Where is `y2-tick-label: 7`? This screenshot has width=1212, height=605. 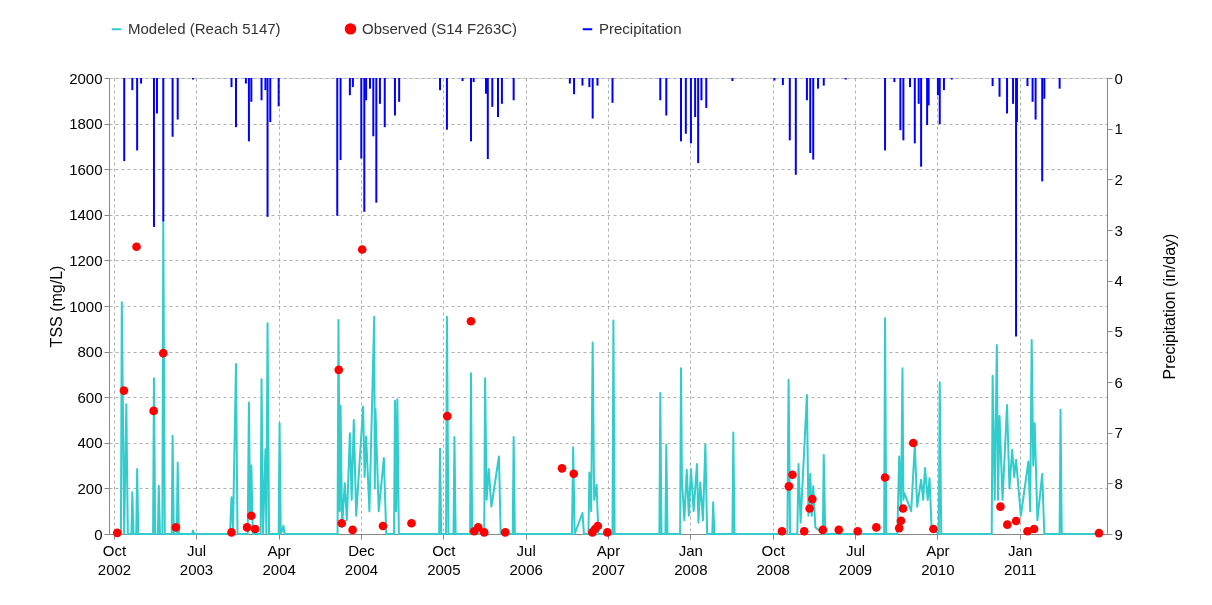
y2-tick-label: 7 is located at coordinates (1118, 433).